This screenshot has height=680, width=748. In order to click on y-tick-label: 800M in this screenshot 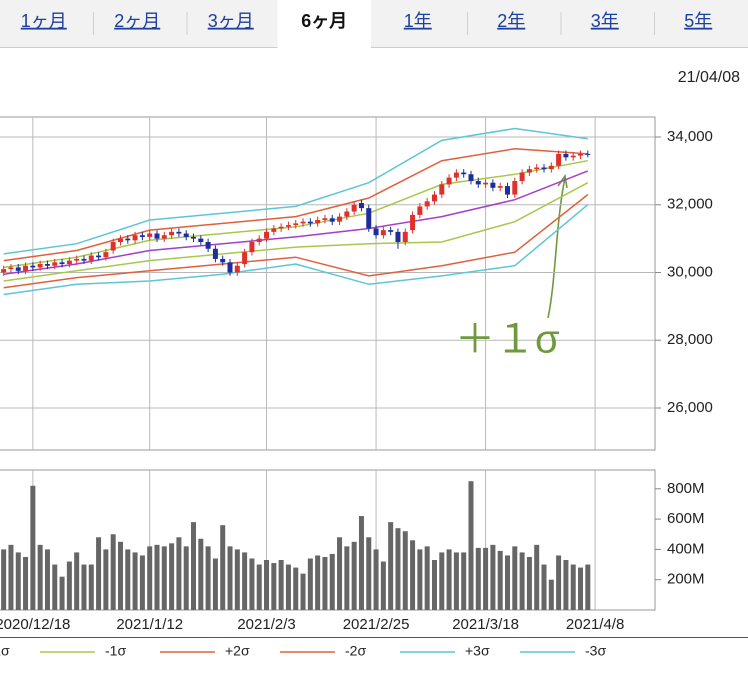, I will do `click(686, 488)`.